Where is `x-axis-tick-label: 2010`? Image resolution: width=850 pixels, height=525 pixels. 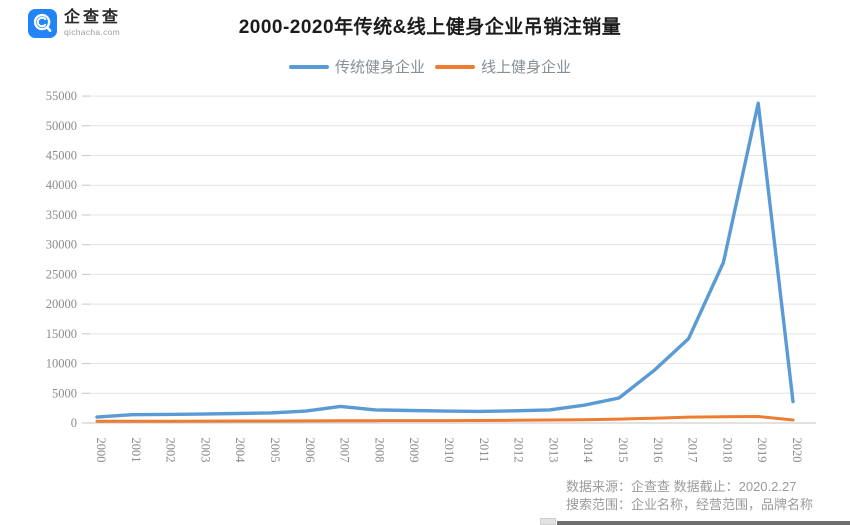
x-axis-tick-label: 2010 is located at coordinates (449, 450).